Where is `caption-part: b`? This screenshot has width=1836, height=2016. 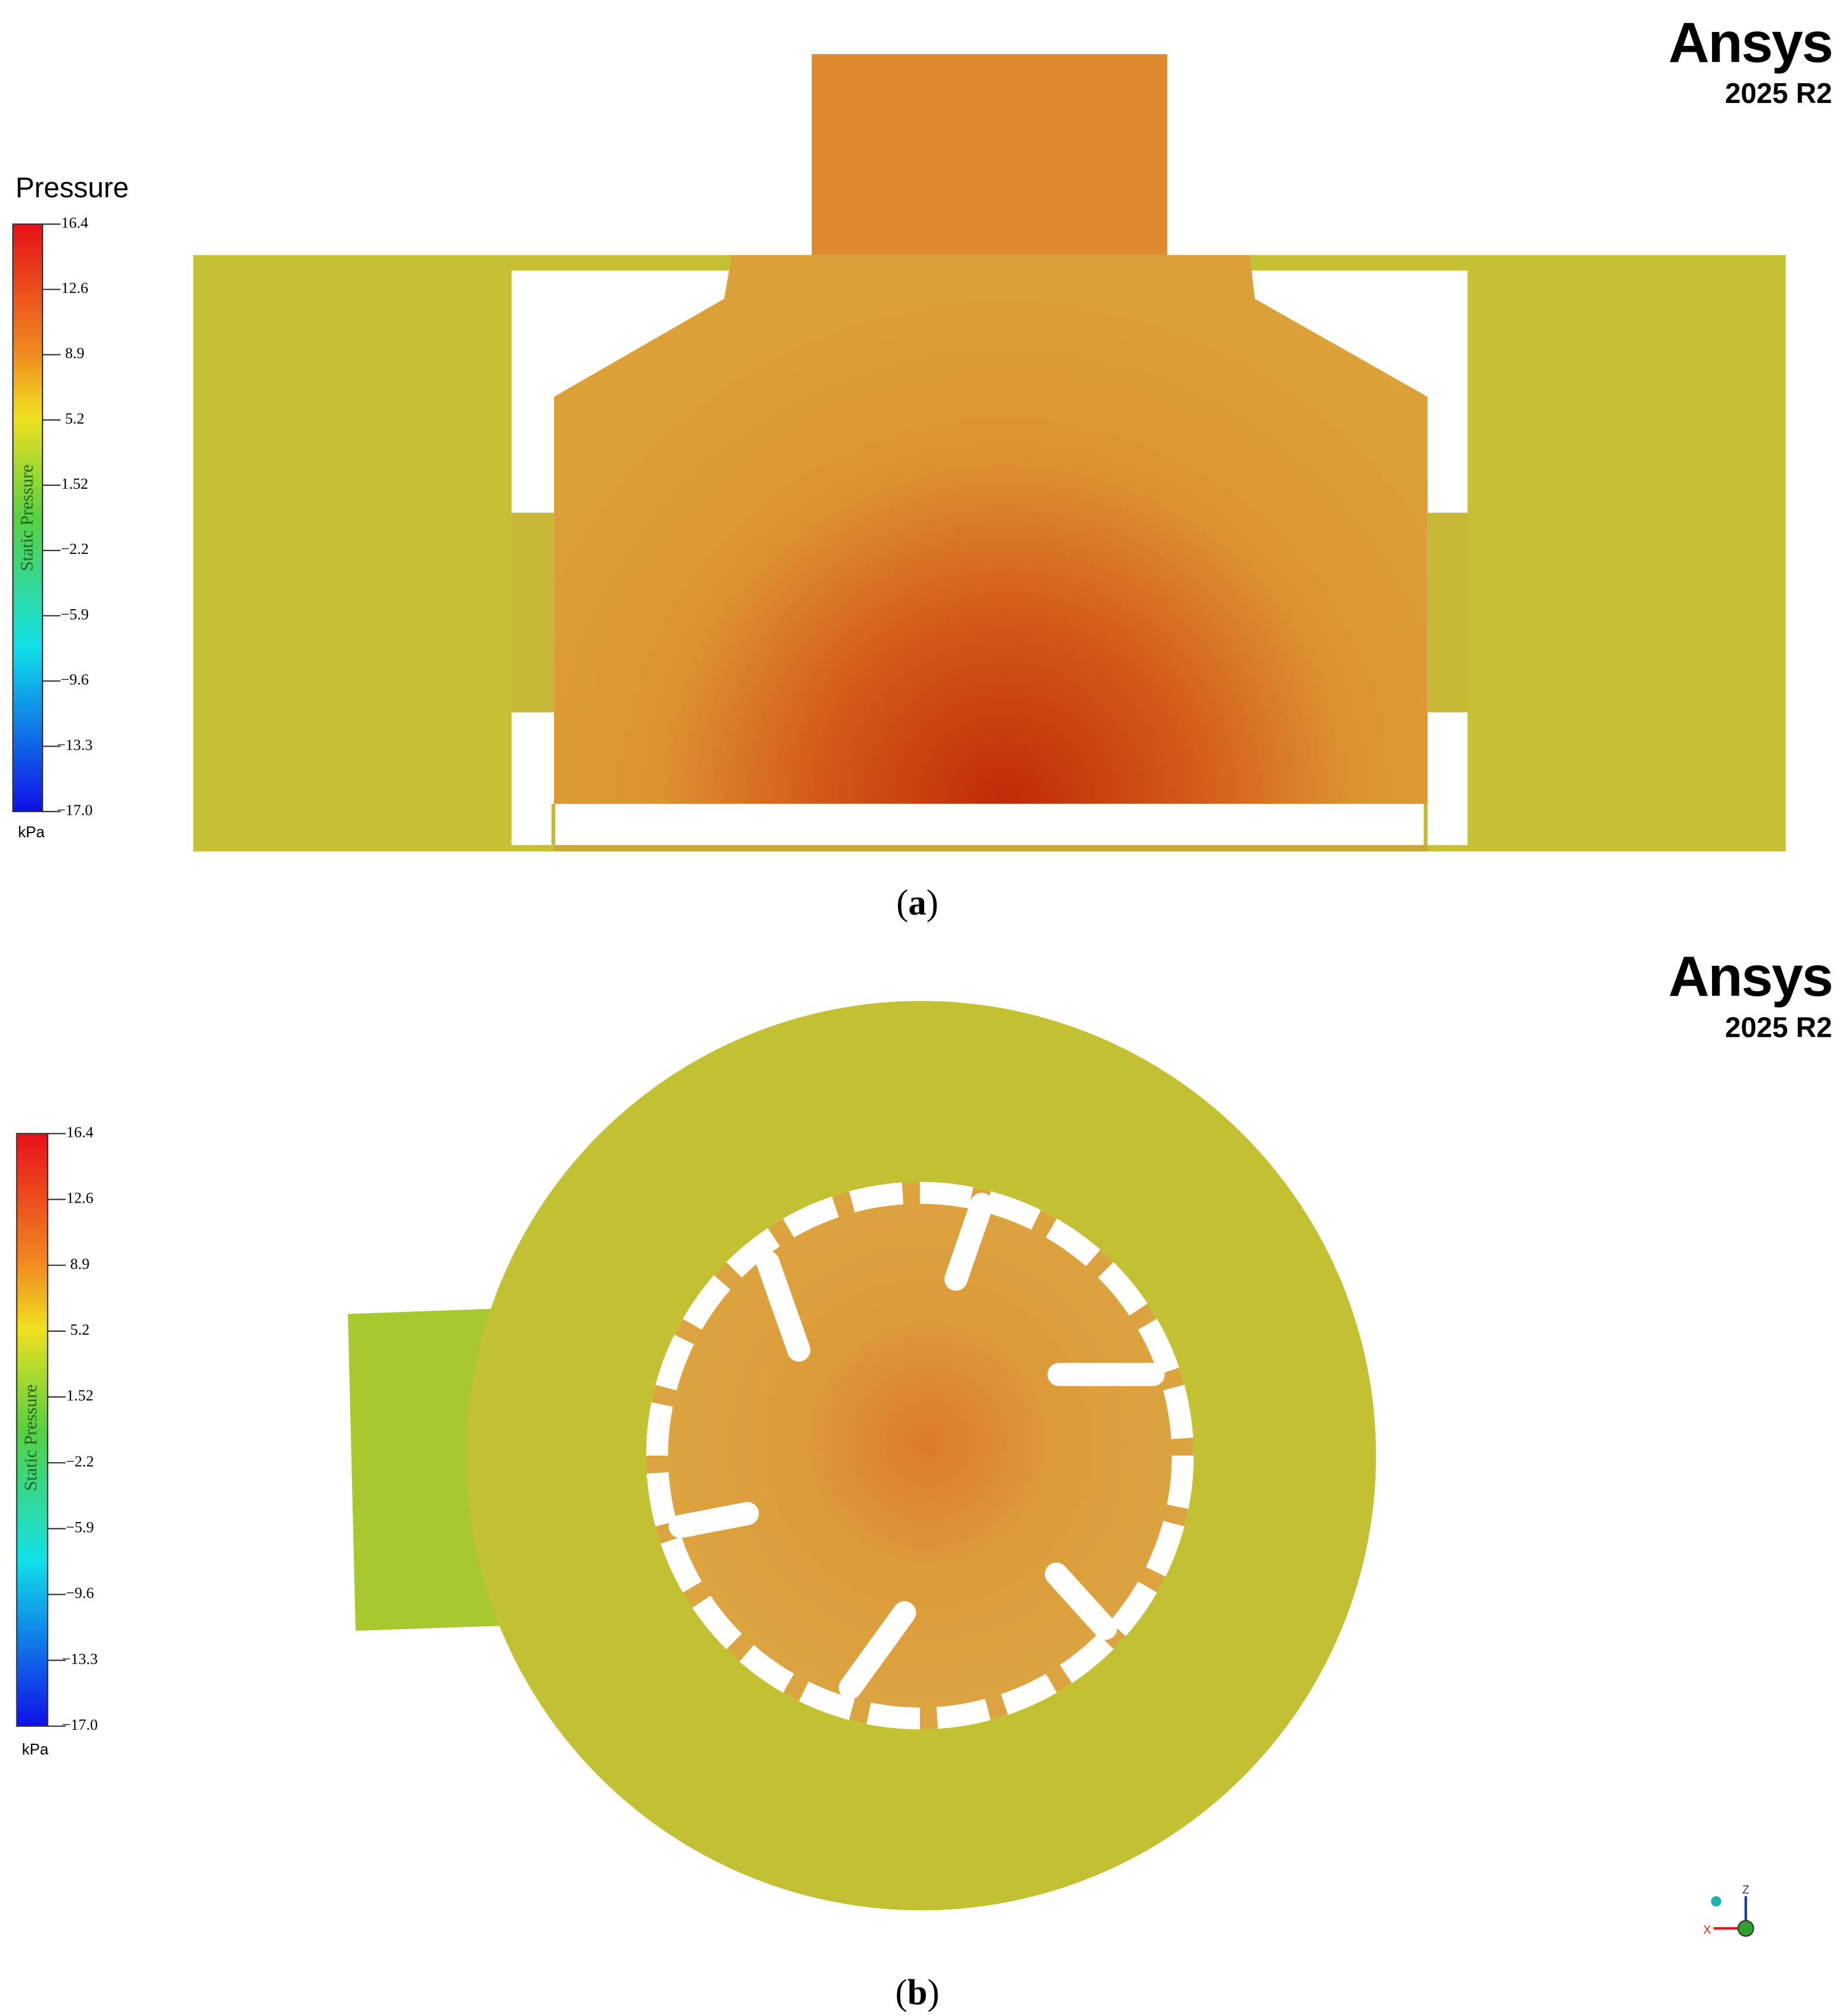 caption-part: b is located at coordinates (917, 1993).